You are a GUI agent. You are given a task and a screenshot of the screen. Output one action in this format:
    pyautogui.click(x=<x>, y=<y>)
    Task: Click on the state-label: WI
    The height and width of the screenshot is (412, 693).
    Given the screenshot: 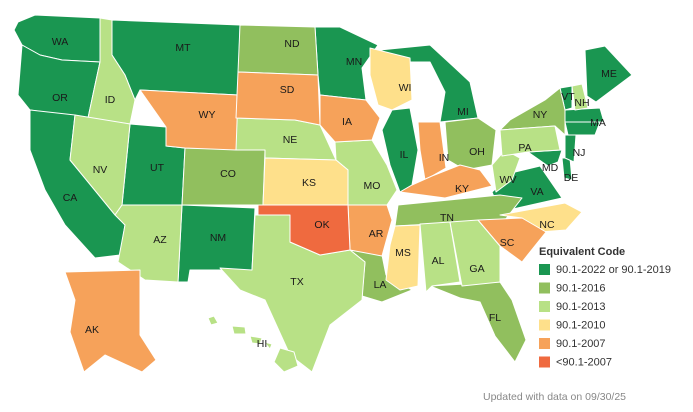 What is the action you would take?
    pyautogui.click(x=405, y=88)
    